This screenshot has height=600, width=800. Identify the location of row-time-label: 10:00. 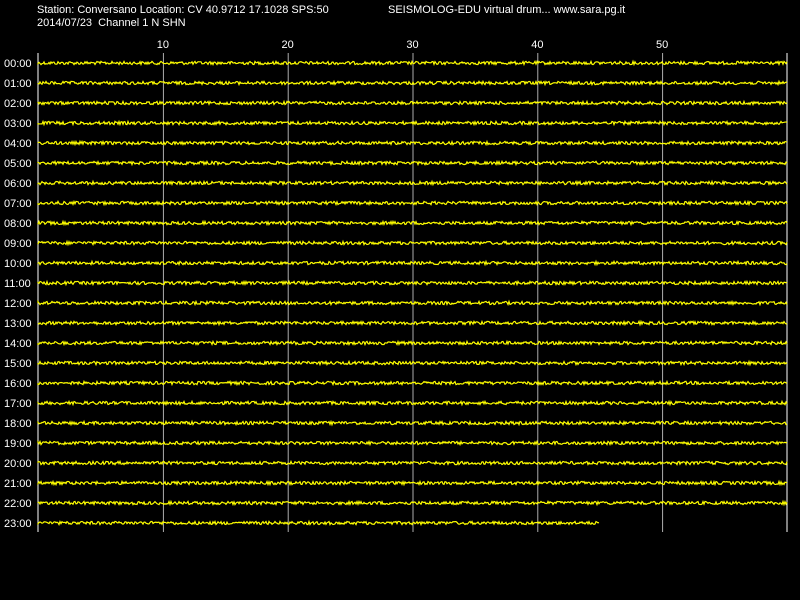
(18, 264).